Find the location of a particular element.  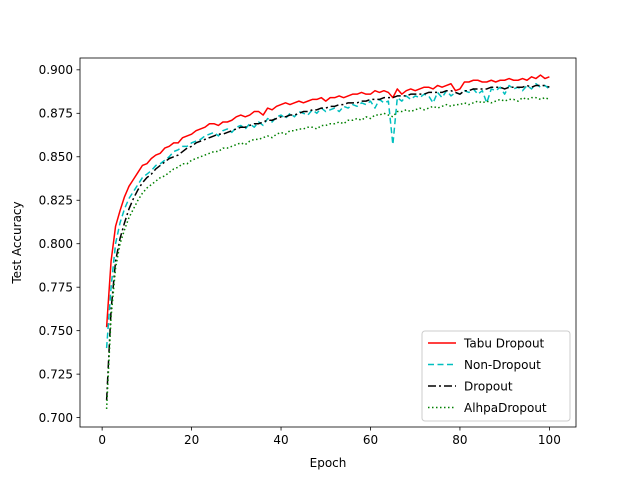

x-tick-label: 0 is located at coordinates (102, 440).